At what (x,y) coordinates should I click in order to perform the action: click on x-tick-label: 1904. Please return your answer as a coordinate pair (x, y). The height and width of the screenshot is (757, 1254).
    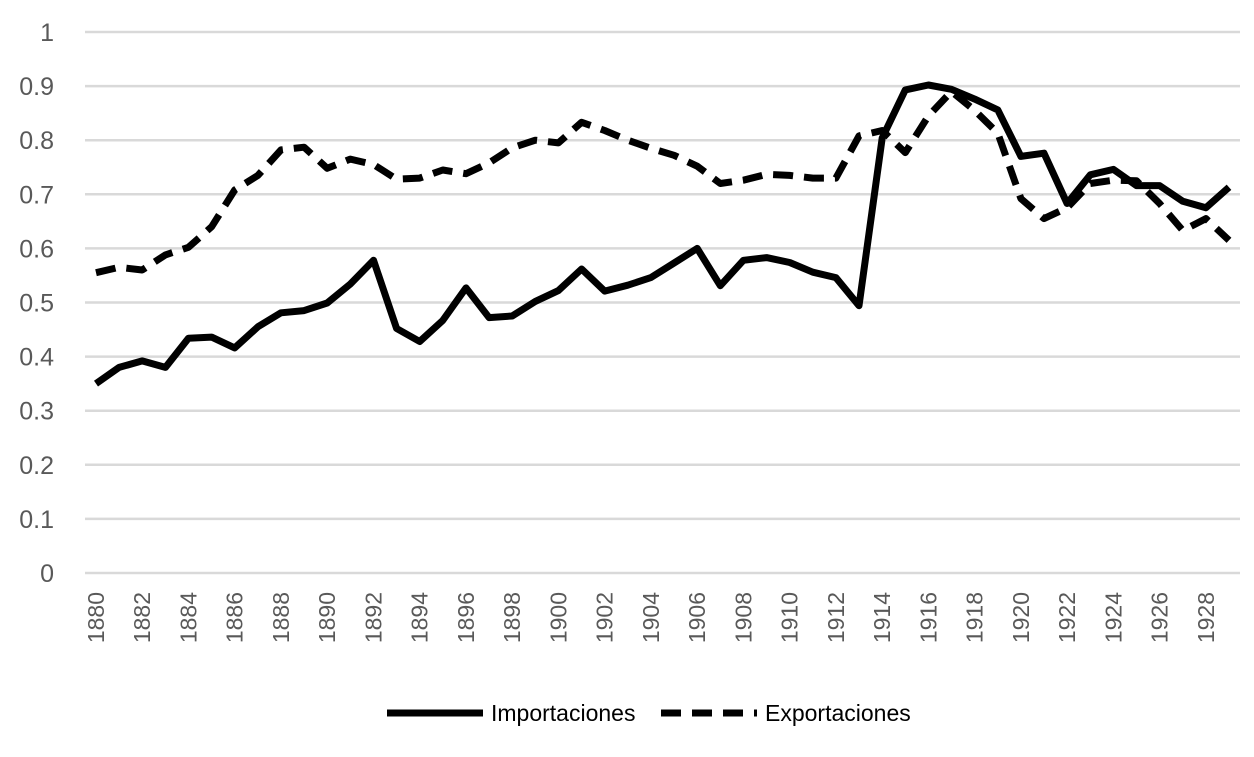
    Looking at the image, I should click on (651, 617).